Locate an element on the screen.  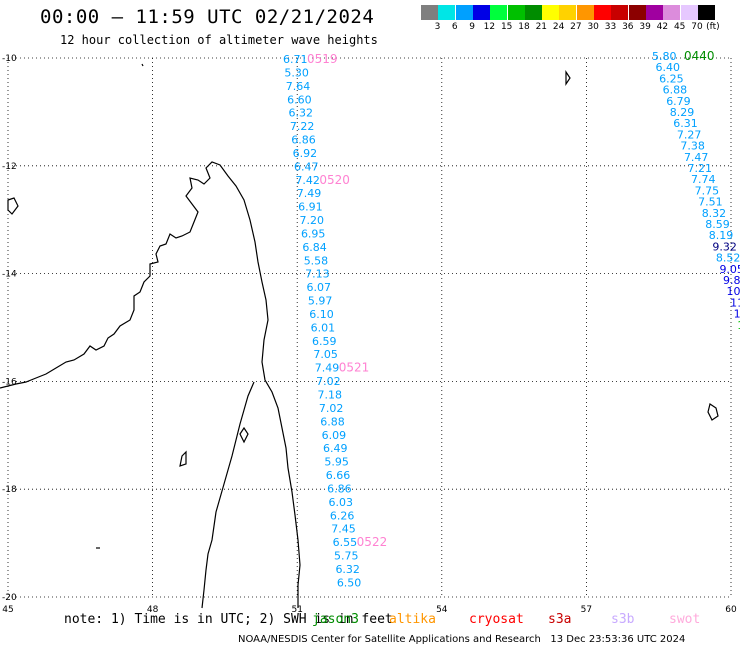
legend-label: 3 is located at coordinates (437, 27).